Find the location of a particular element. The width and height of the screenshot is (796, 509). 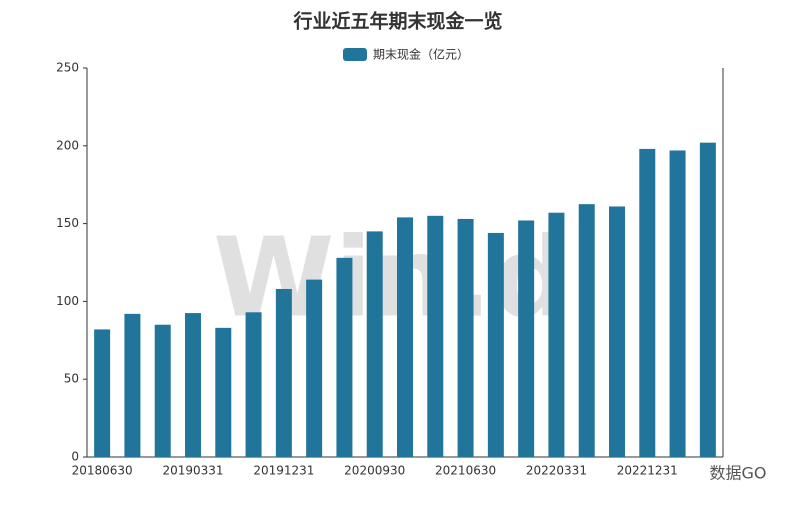

x-tick-label: 20190331 is located at coordinates (192, 471).